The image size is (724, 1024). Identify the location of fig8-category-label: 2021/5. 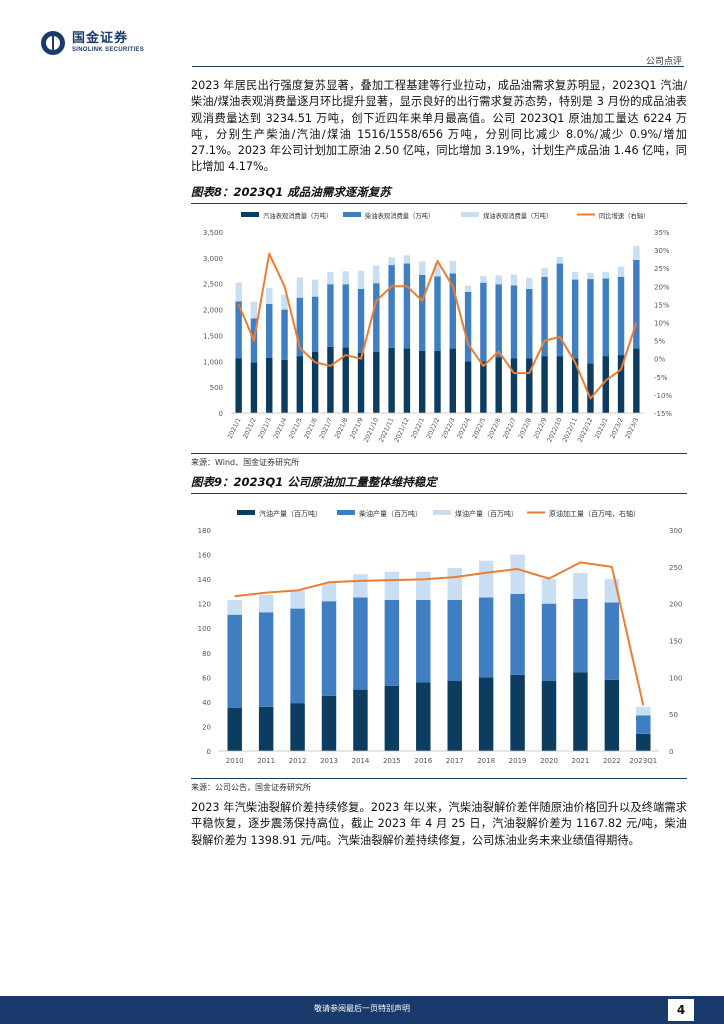
(296, 428).